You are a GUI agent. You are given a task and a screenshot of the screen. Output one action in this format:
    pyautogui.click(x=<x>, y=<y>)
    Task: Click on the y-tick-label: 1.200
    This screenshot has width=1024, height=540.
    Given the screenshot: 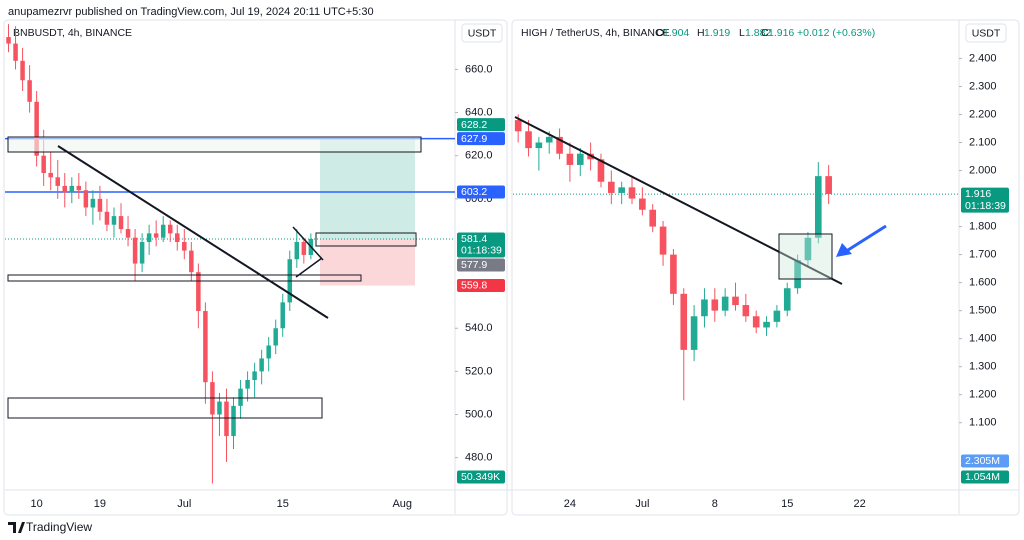 What is the action you would take?
    pyautogui.click(x=983, y=395)
    